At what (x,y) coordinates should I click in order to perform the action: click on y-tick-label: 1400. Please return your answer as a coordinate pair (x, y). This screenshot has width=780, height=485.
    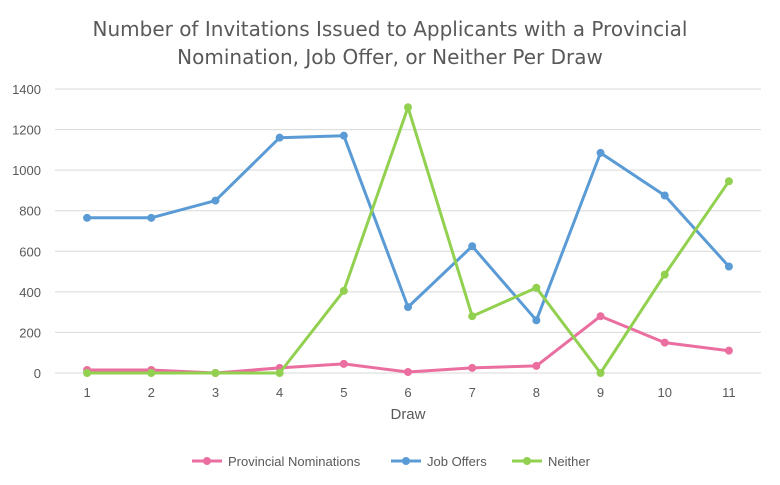
    Looking at the image, I should click on (26, 89).